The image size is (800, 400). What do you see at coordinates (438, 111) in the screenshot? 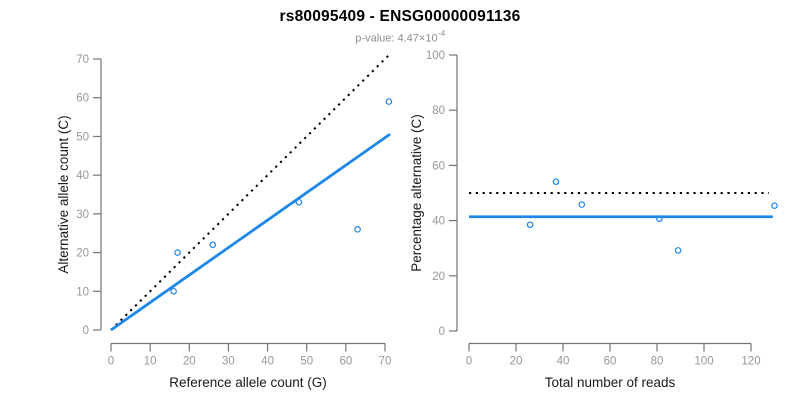
I see `y-tick-label: 80` at bounding box center [438, 111].